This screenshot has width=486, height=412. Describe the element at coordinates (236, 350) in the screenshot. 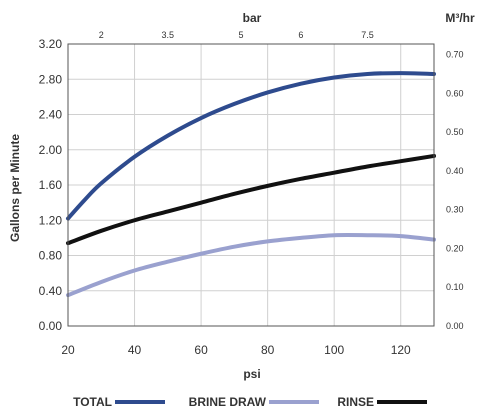

I see `x-axis-ticks: 20 40 60 80 100 120` at that location.